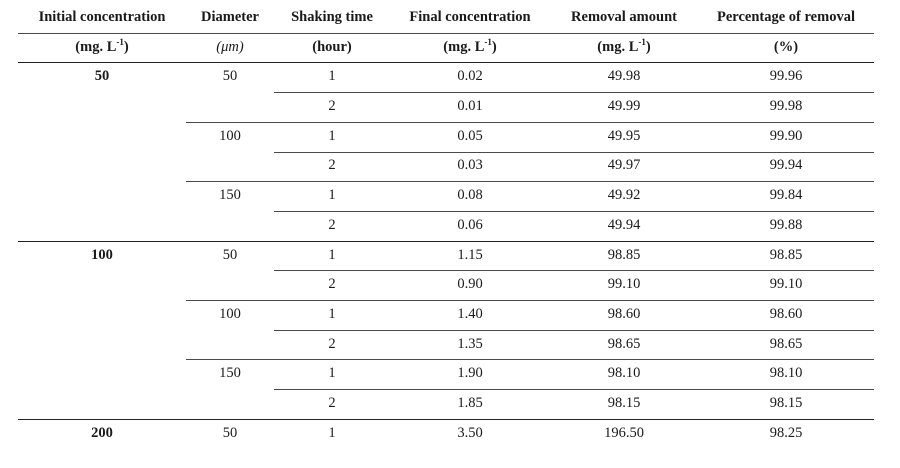 The height and width of the screenshot is (468, 900). I want to click on cell-initial-concentration: 200, so click(102, 432).